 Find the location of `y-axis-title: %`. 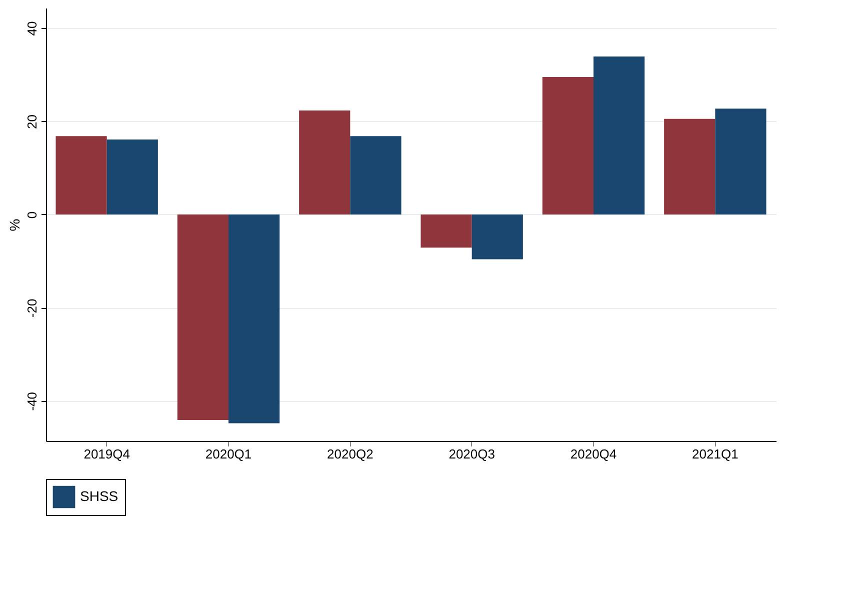

y-axis-title: % is located at coordinates (14, 225).